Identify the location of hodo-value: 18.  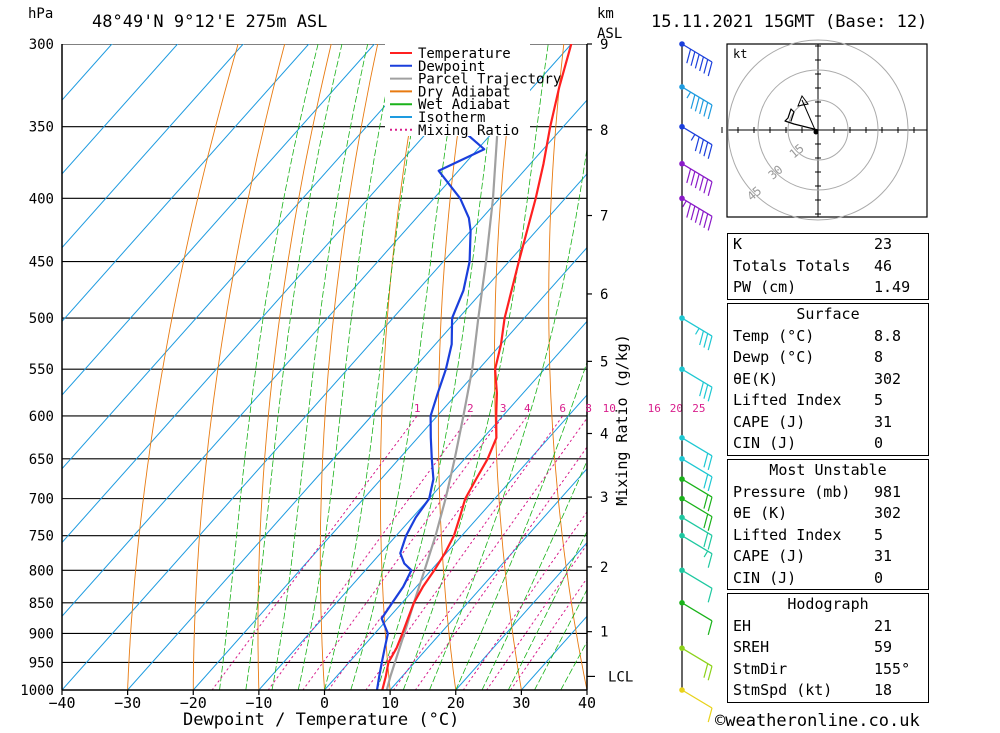
(883, 690).